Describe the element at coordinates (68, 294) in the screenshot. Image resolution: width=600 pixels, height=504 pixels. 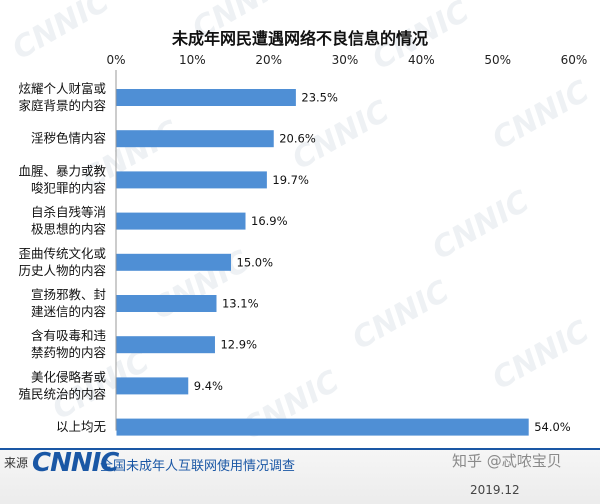
I see `category-label: 宣扬邪教、封` at that location.